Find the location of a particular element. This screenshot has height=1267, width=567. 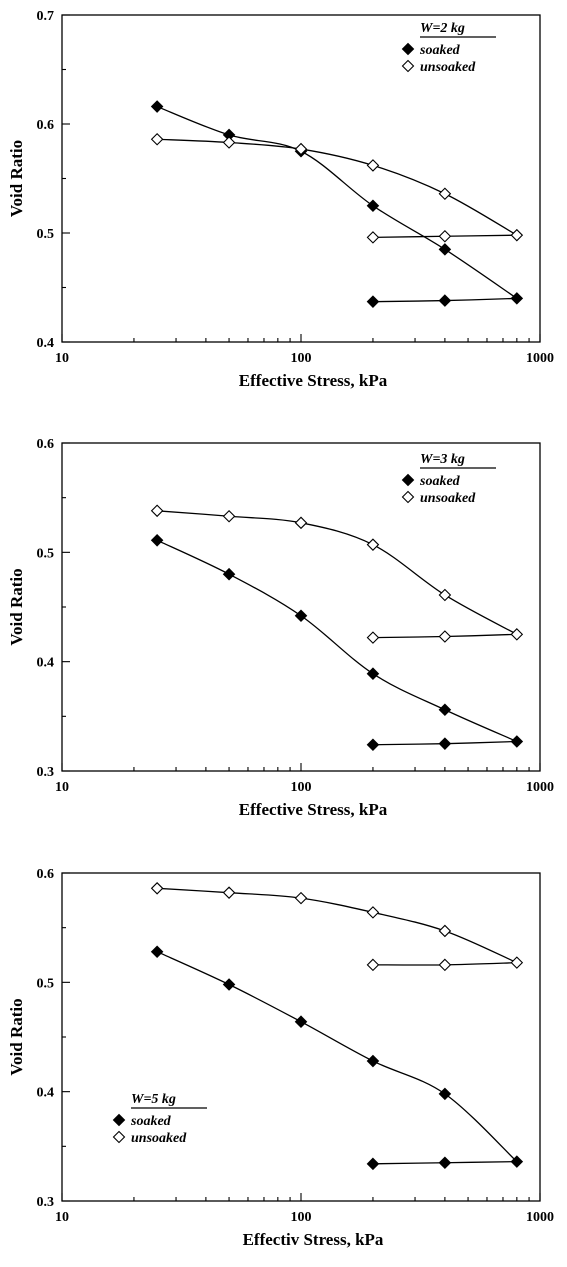

legend: W=3 kg soaked unsoaked is located at coordinates (448, 479).